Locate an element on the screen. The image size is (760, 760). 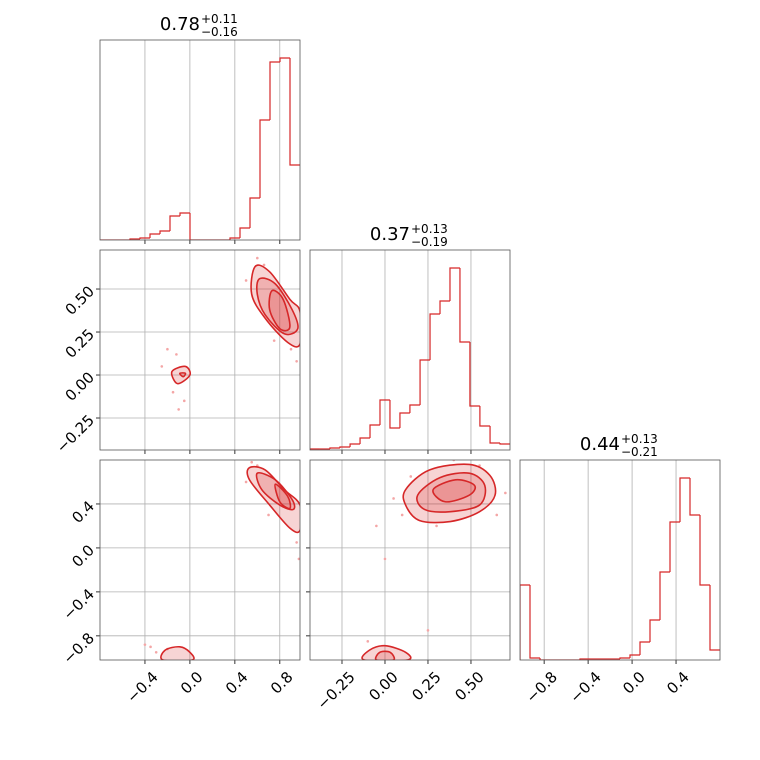
title-value: 0.44 is located at coordinates (600, 444).